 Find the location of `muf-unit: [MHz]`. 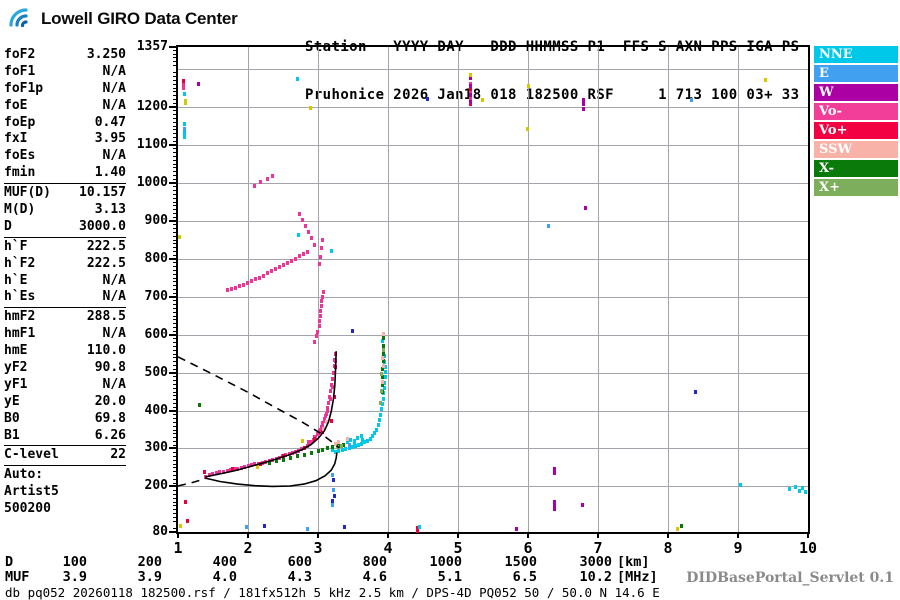

muf-unit: [MHz] is located at coordinates (637, 577).